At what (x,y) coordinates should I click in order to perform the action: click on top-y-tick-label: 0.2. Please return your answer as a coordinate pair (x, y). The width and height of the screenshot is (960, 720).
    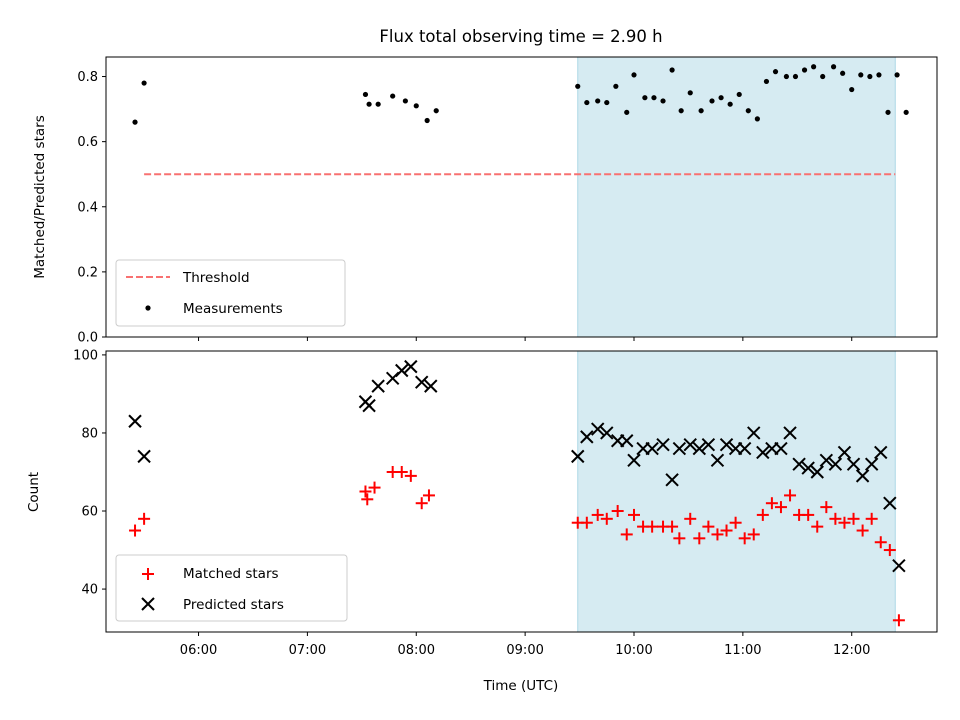
    Looking at the image, I should click on (87, 272).